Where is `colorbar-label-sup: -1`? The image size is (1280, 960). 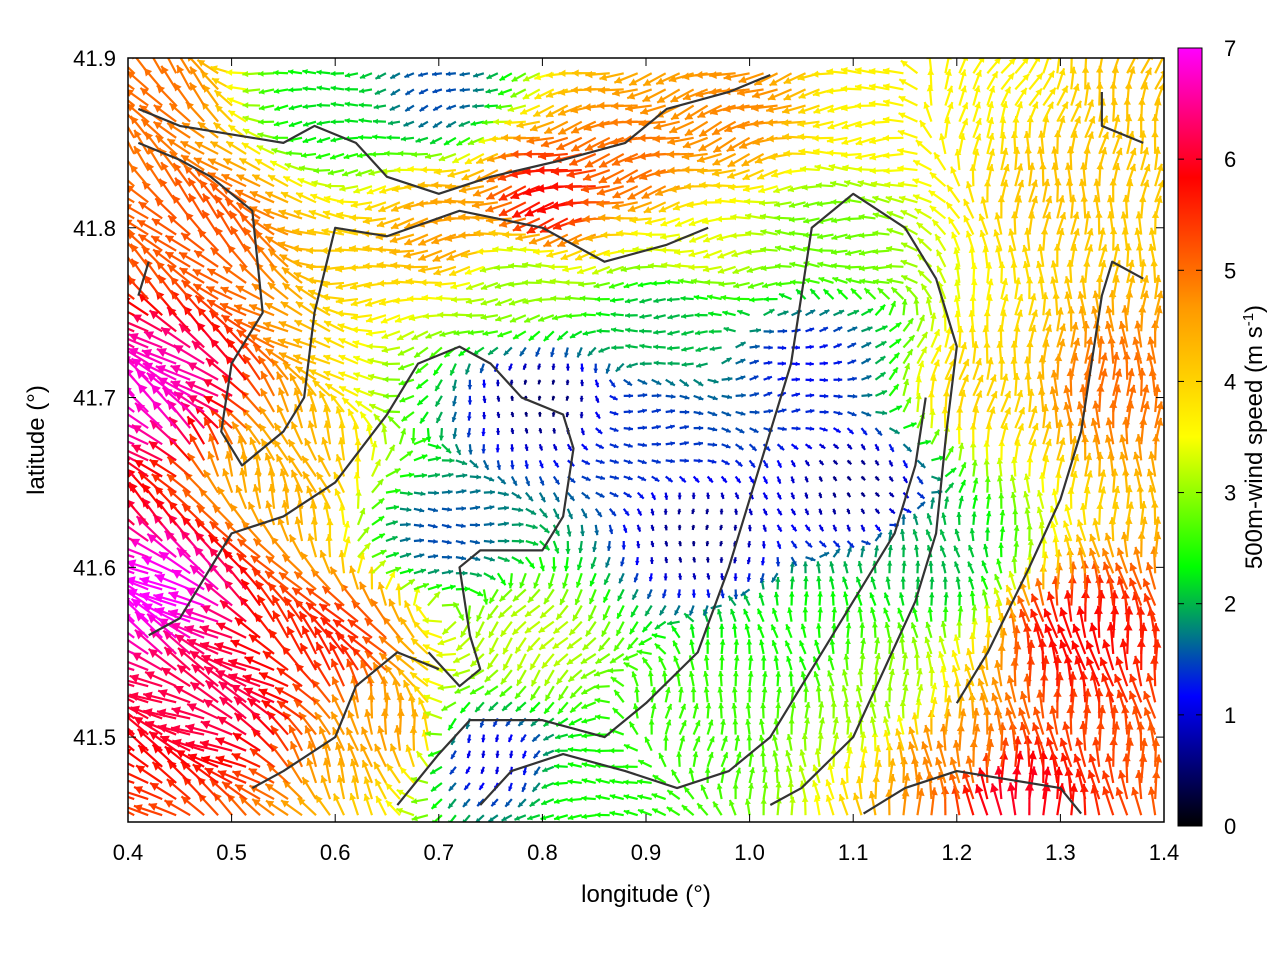
colorbar-label-sup: -1 is located at coordinates (1248, 319).